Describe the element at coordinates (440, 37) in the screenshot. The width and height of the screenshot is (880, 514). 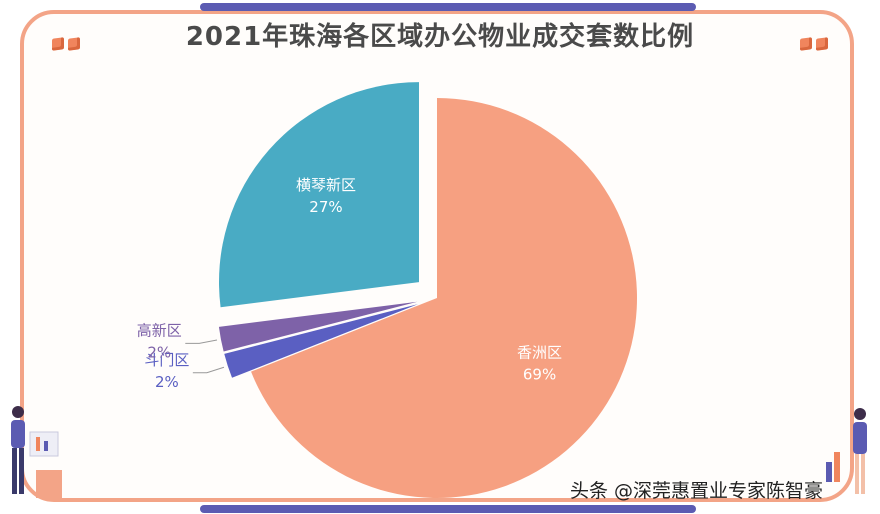
I see `chart-title: 2021年珠海各区域办公物业成交套数比例` at that location.